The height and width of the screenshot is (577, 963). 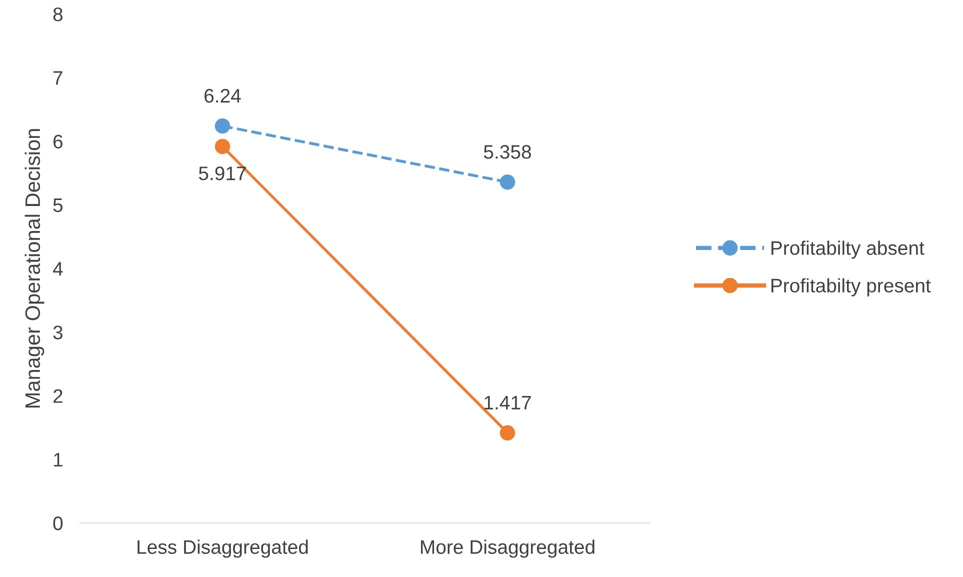 I want to click on legend-label: Profitabilty present, so click(x=851, y=287).